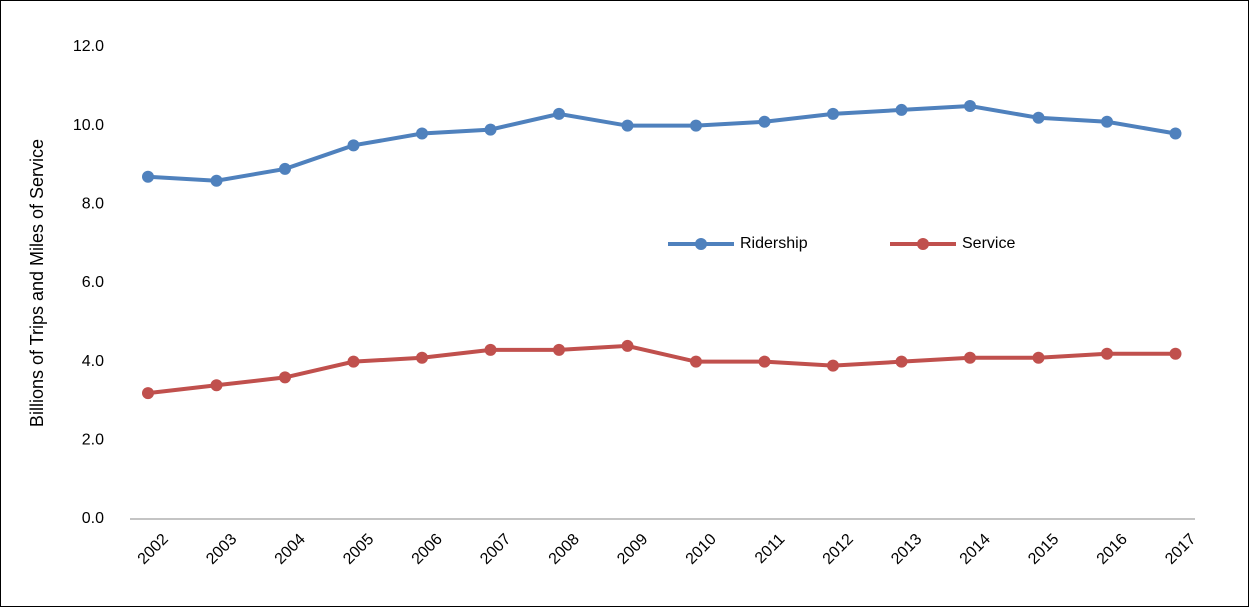  What do you see at coordinates (988, 243) in the screenshot?
I see `legend-label: Service` at bounding box center [988, 243].